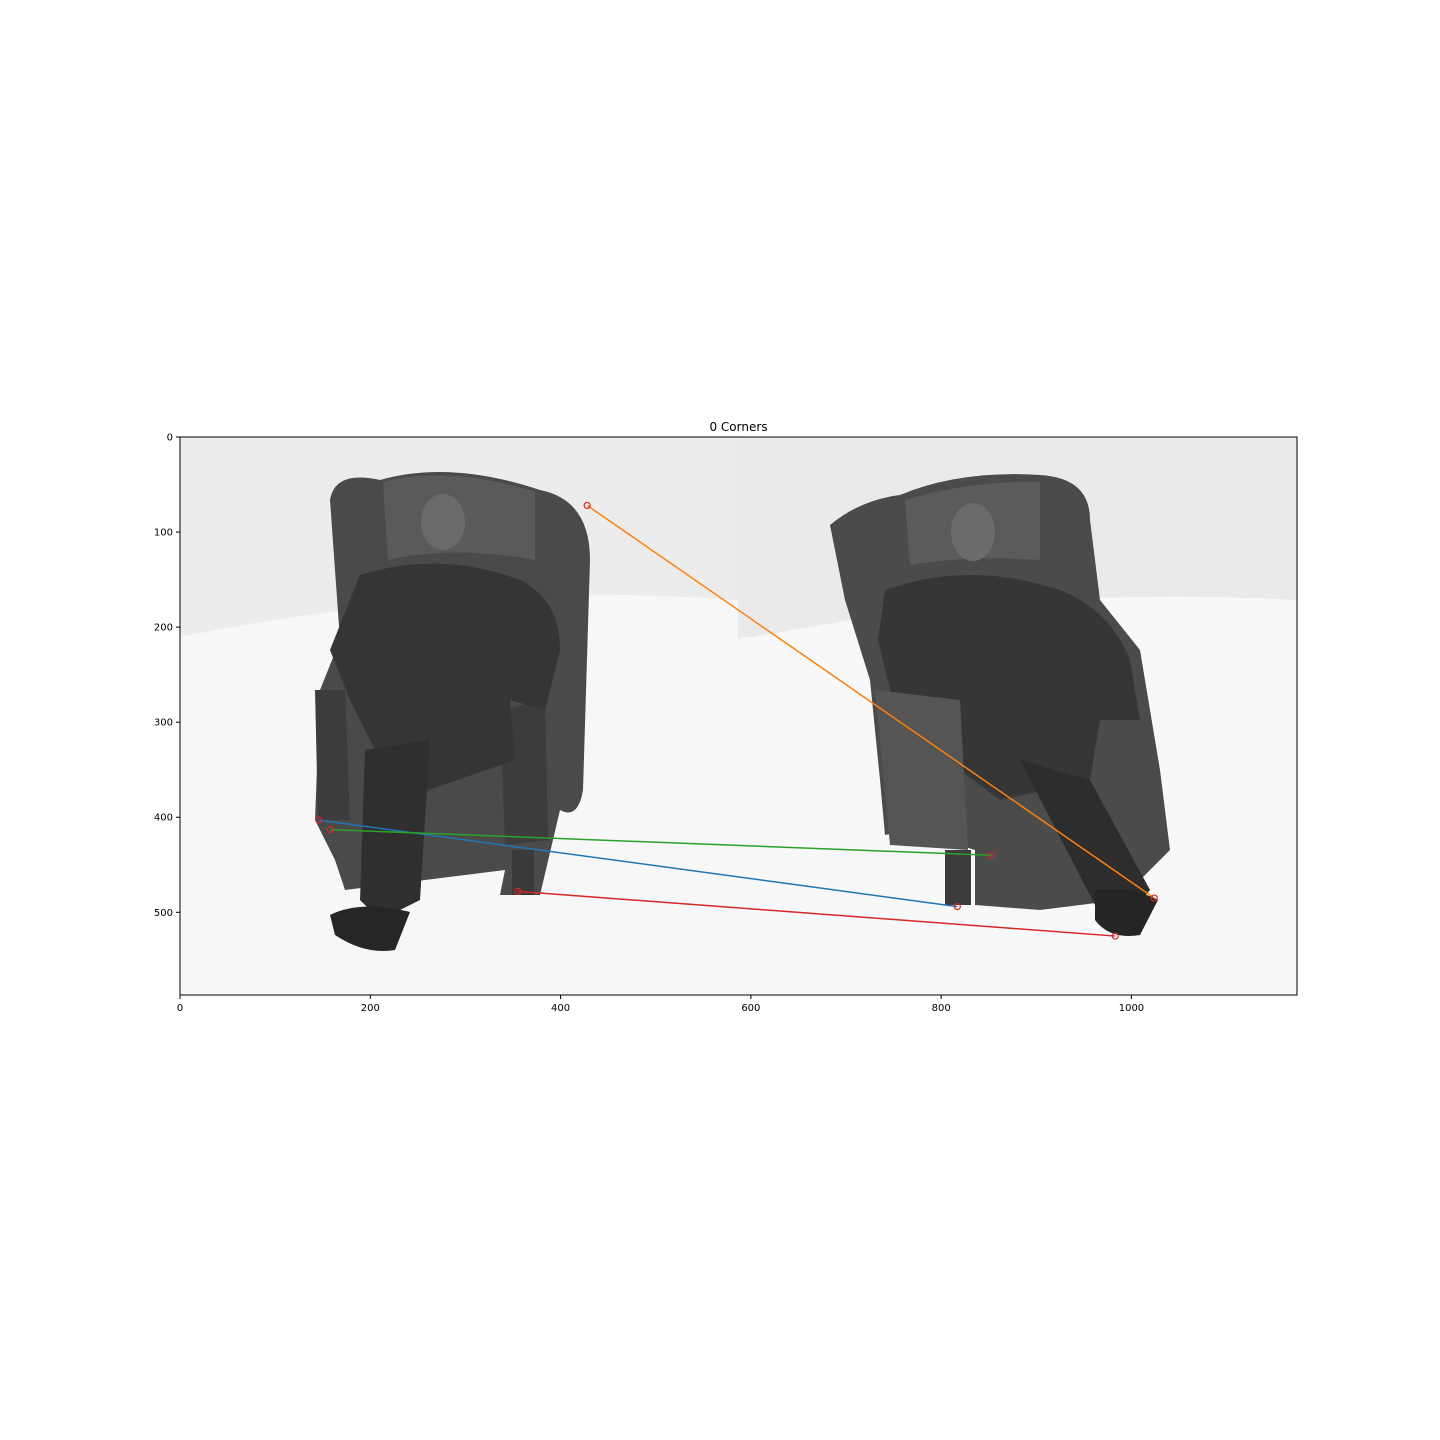  I want to click on left-chair-figure, so click(452, 711).